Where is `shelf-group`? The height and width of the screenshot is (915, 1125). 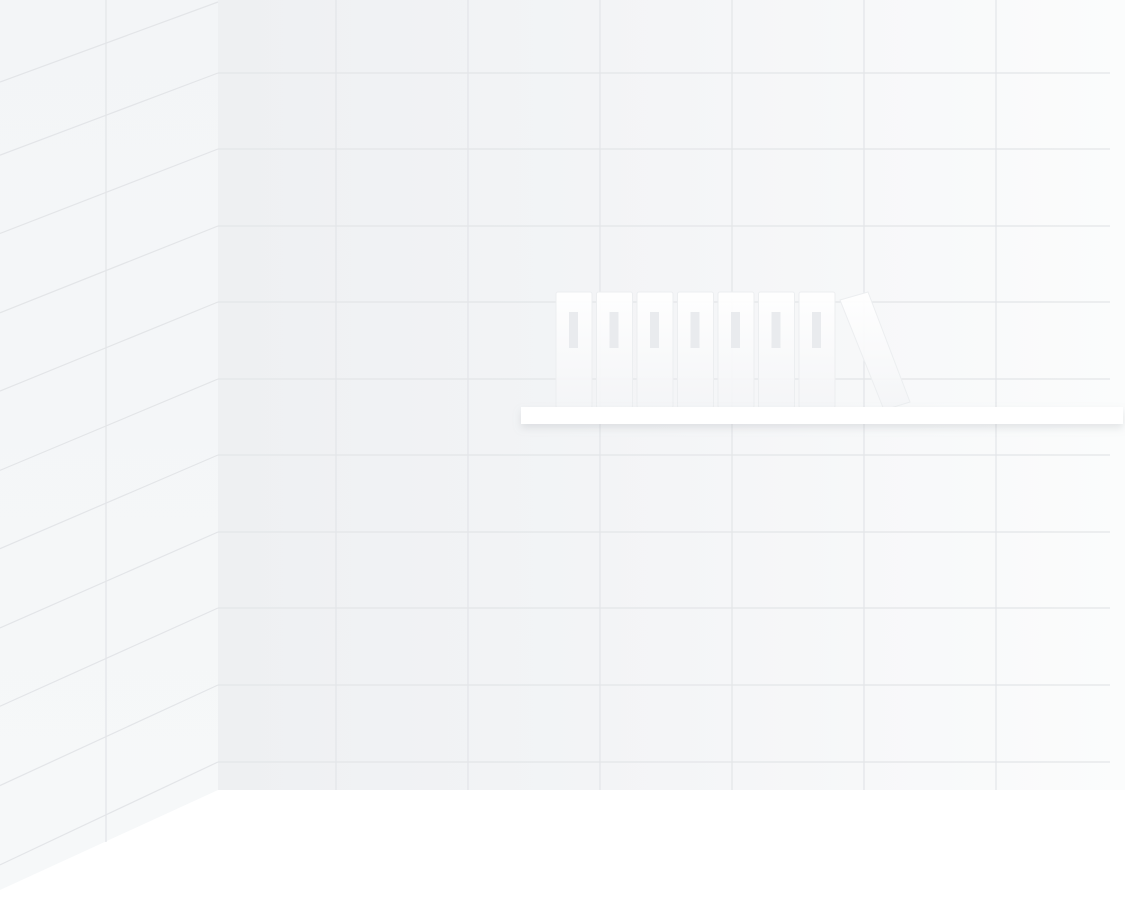
shelf-group is located at coordinates (822, 357).